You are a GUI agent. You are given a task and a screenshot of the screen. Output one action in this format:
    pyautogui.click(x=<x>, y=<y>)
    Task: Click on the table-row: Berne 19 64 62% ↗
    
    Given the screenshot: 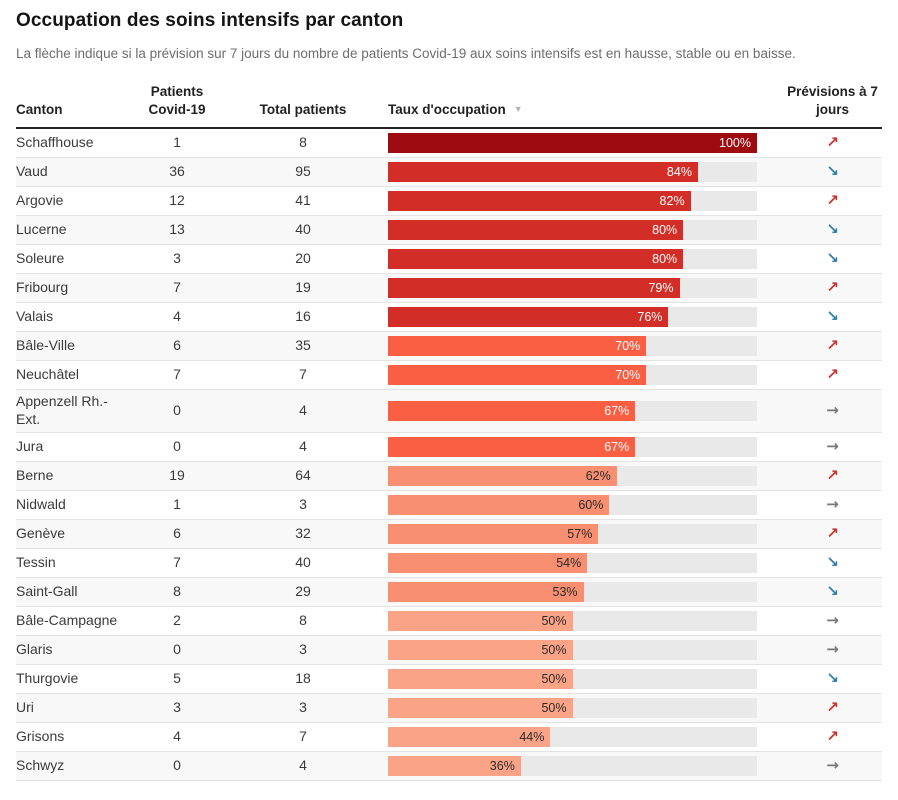 What is the action you would take?
    pyautogui.click(x=449, y=476)
    